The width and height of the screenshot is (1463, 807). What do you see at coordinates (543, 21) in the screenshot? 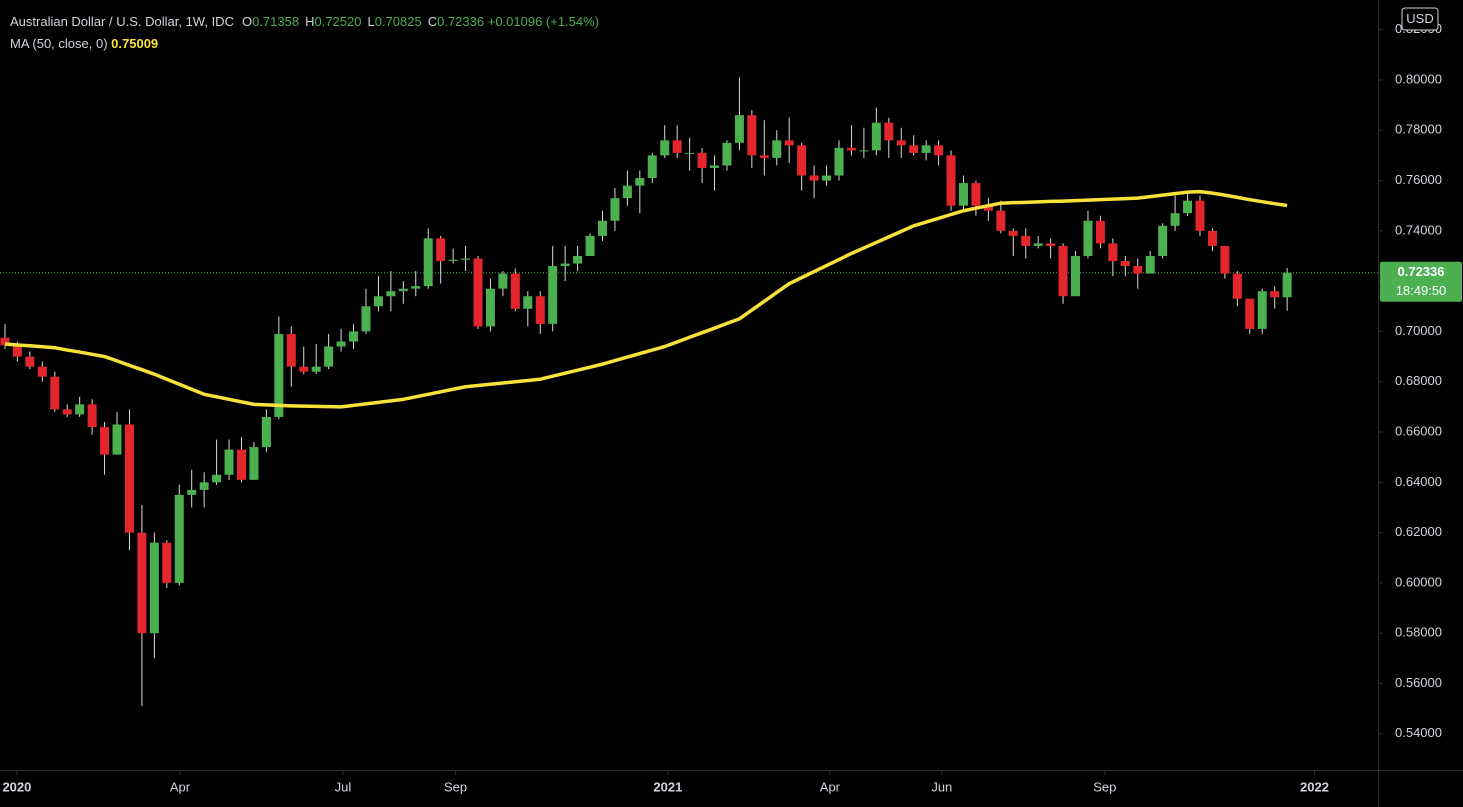
I see `change: +0.01096 (+1.54%)` at bounding box center [543, 21].